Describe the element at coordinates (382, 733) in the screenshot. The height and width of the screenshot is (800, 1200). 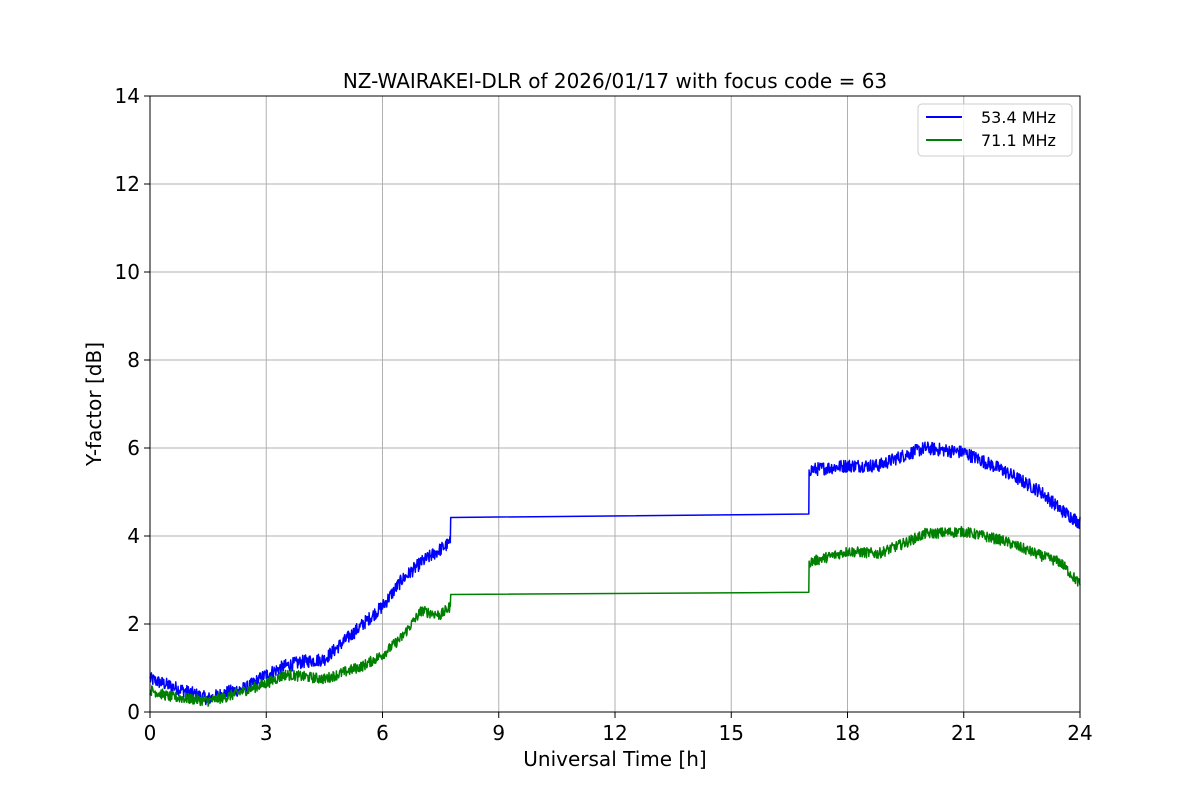
I see `x-tick-label: 6` at that location.